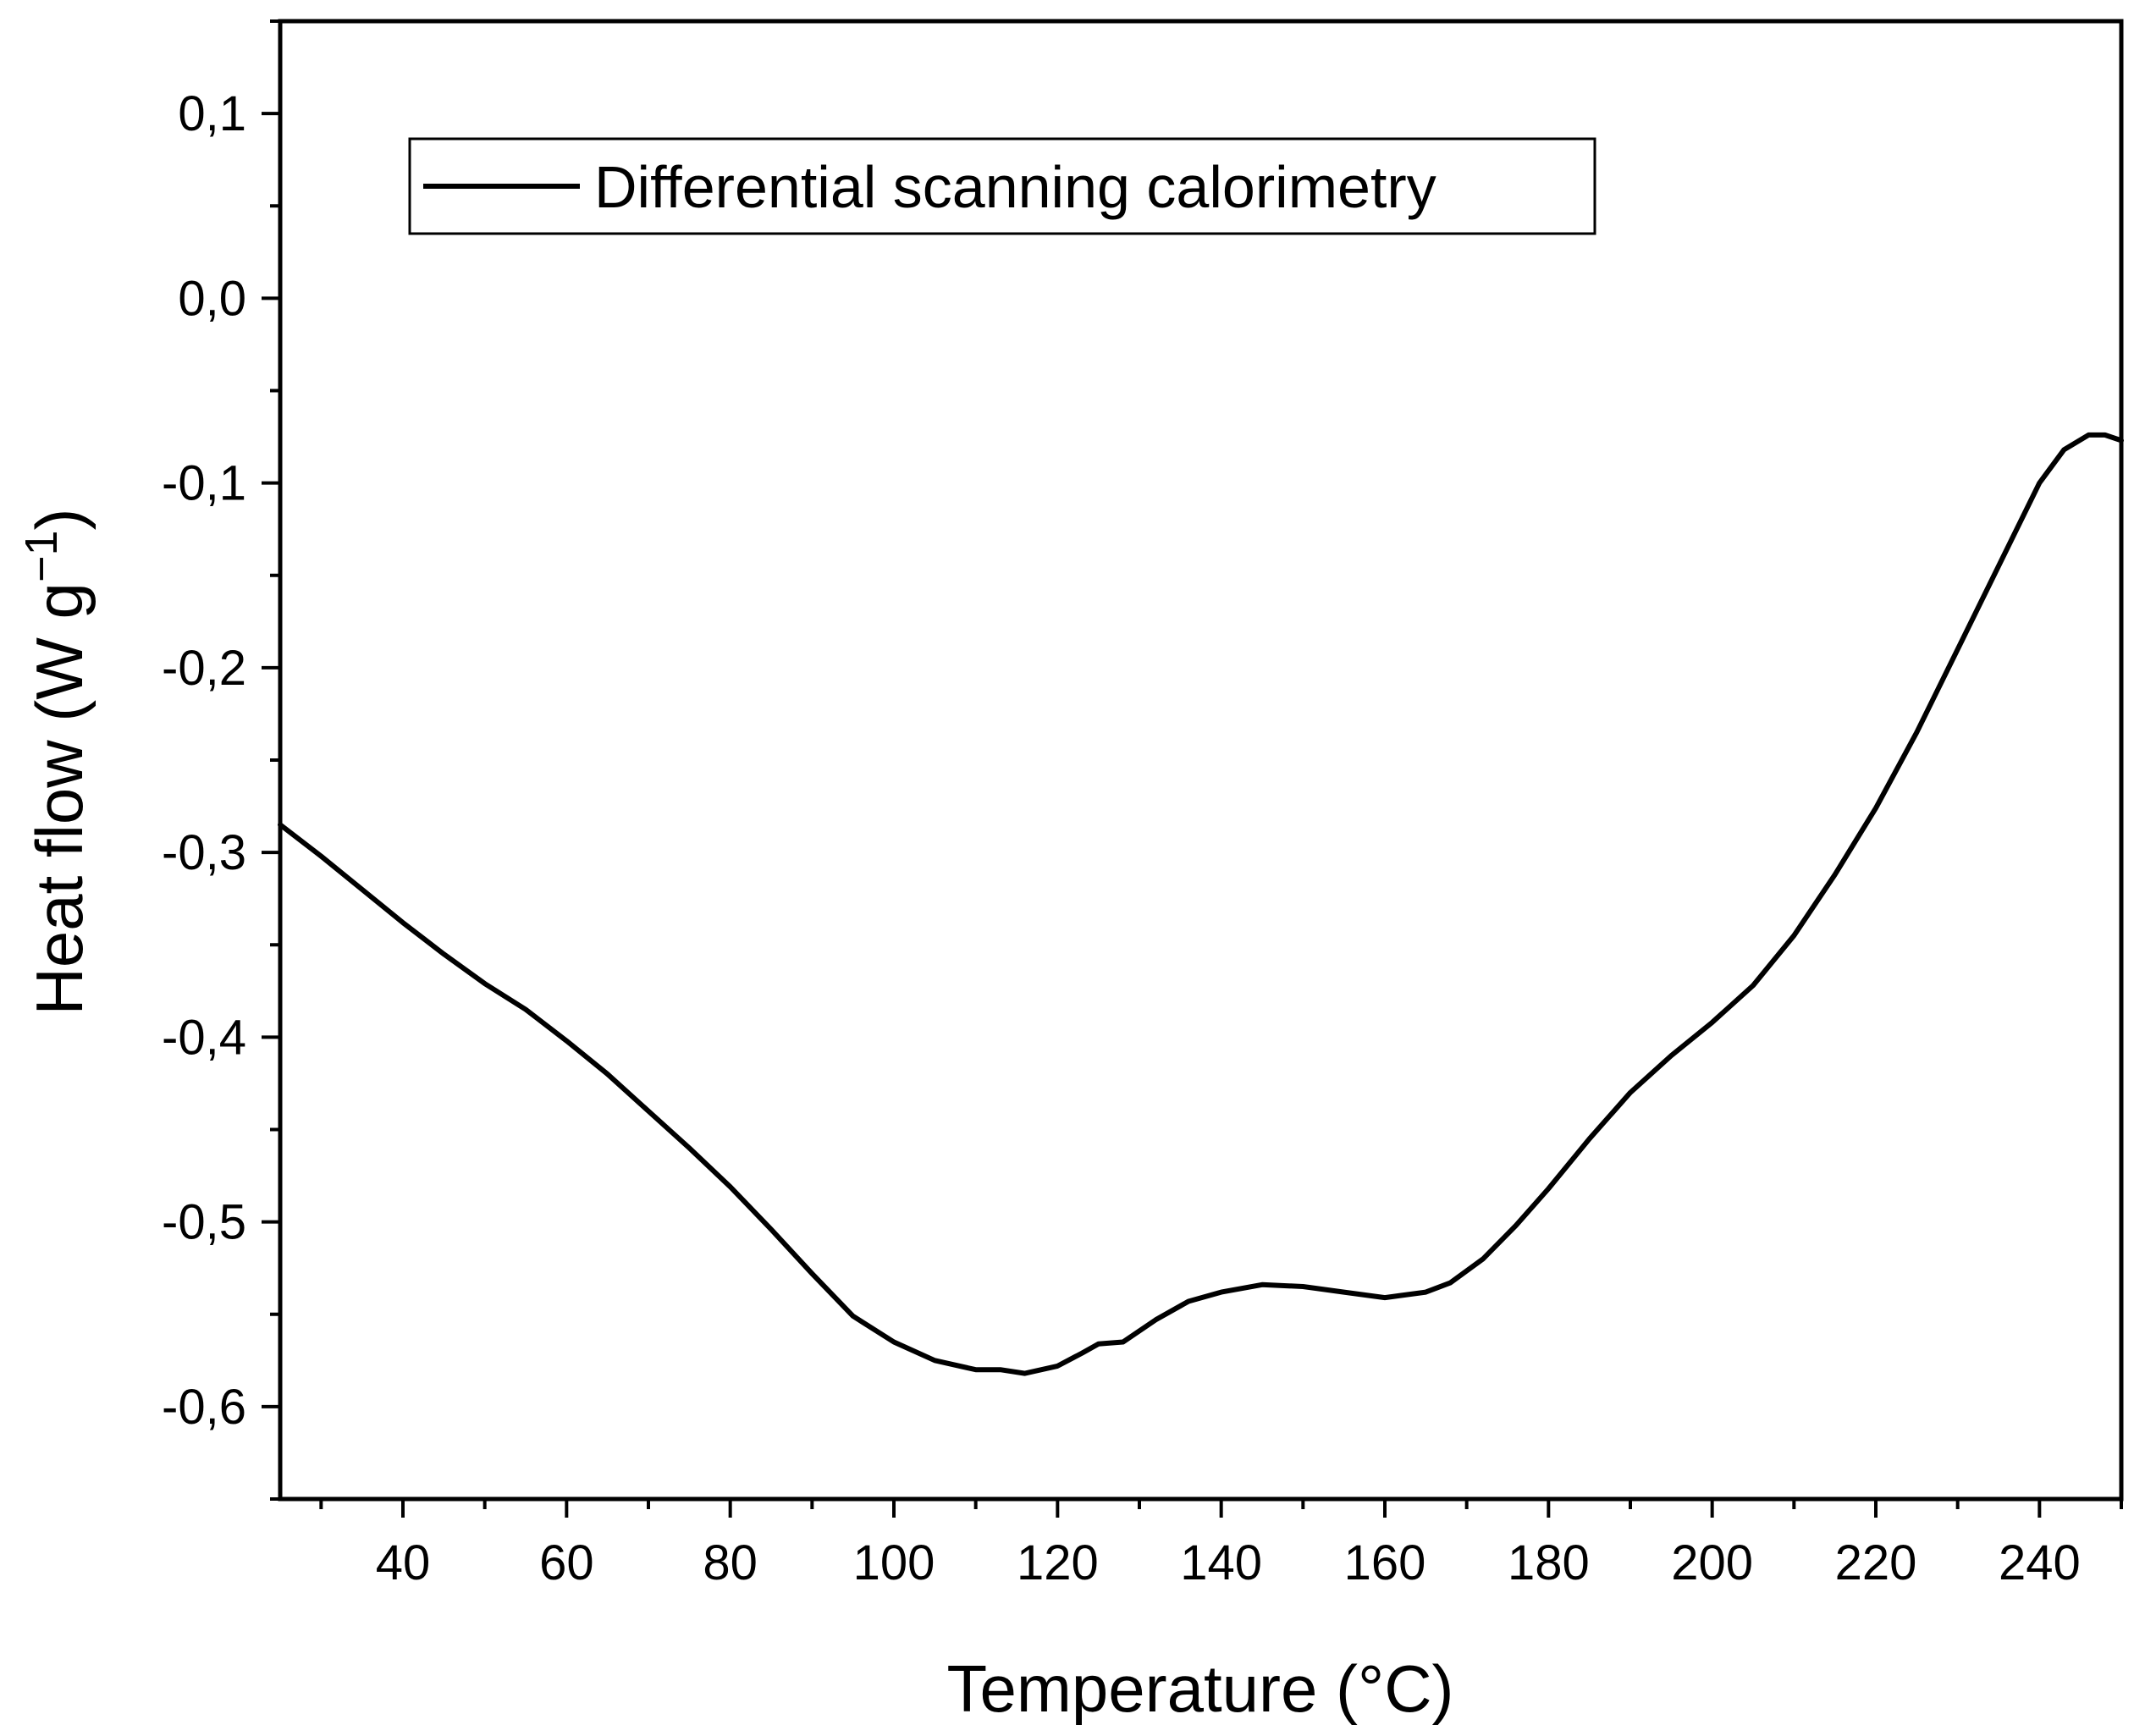 The height and width of the screenshot is (1736, 2134). I want to click on y-tick-label: -0,3, so click(204, 852).